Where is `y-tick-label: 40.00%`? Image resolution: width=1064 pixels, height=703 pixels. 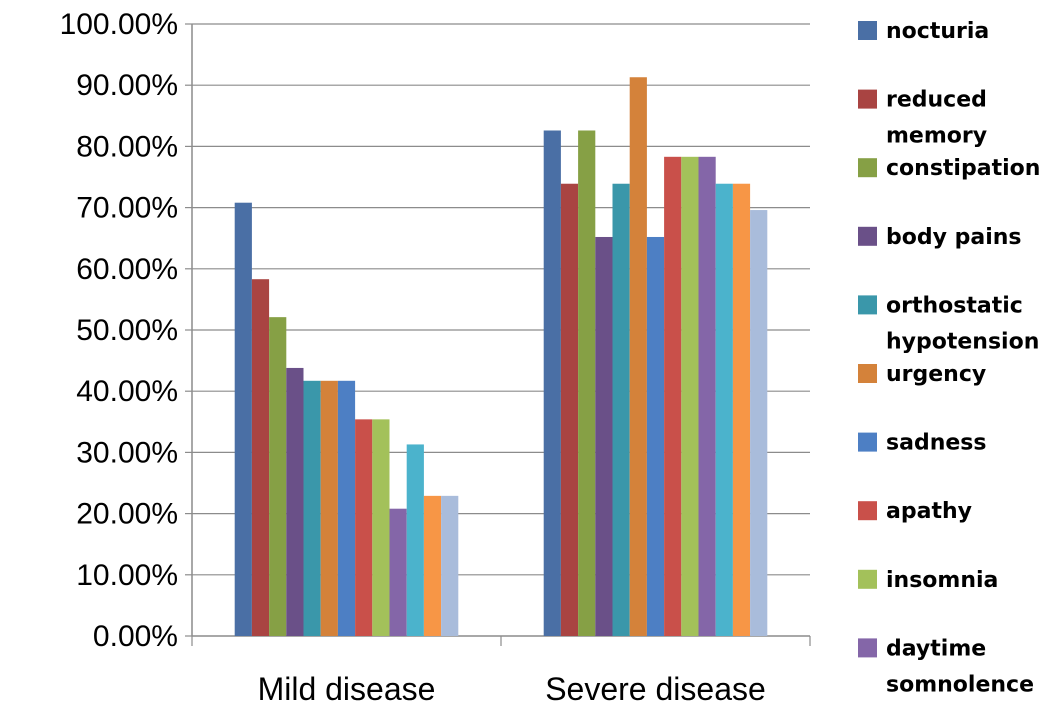
y-tick-label: 40.00% is located at coordinates (127, 391).